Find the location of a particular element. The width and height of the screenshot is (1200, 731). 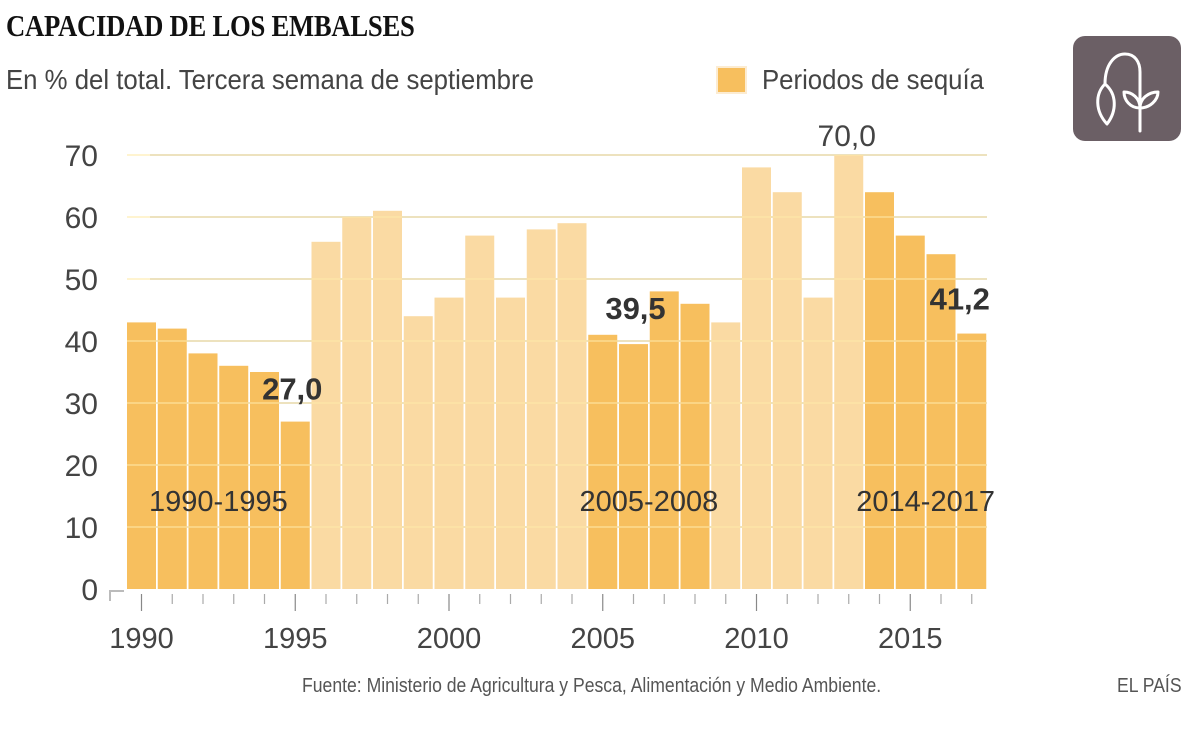

y-tick-label: 50 is located at coordinates (81, 280).